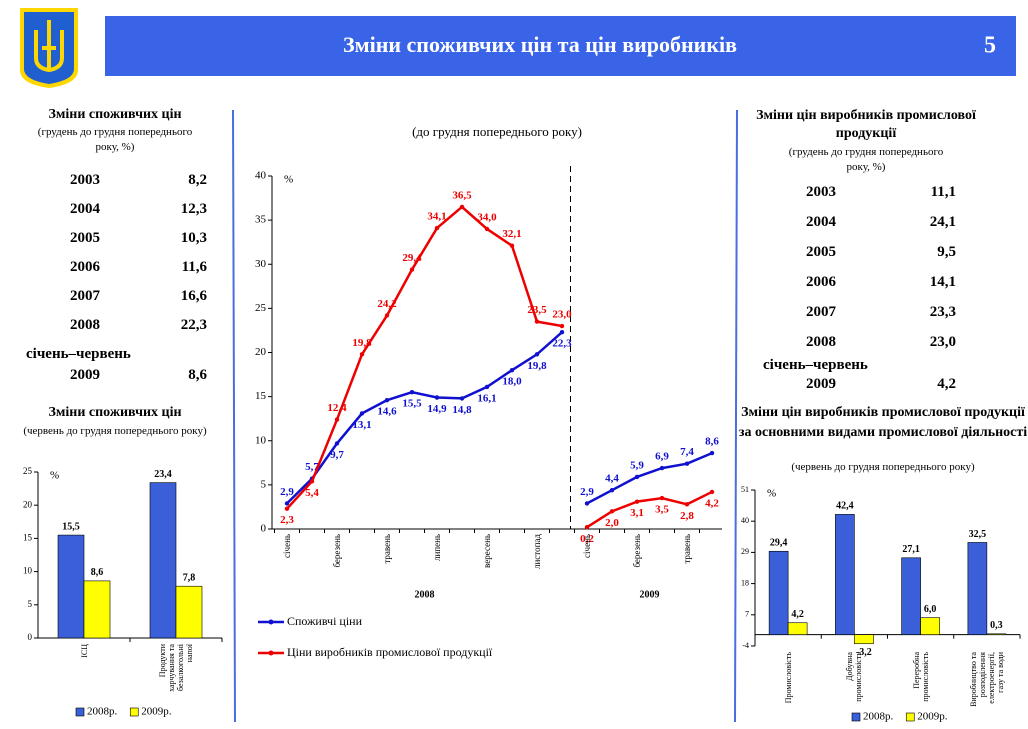 This screenshot has height=729, width=1028. What do you see at coordinates (412, 258) in the screenshot?
I see `data-label: 29,4` at bounding box center [412, 258].